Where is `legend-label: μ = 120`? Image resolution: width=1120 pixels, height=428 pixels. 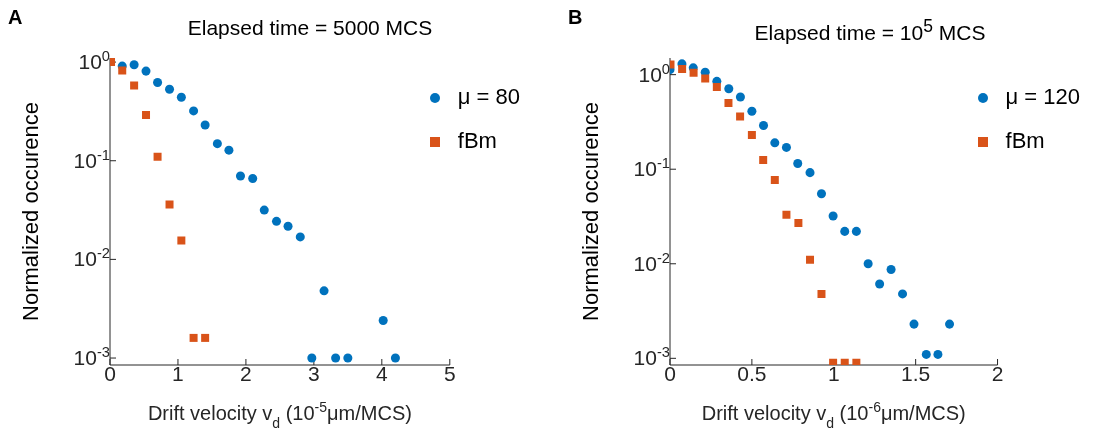 legend-label: μ = 120 is located at coordinates (1042, 96).